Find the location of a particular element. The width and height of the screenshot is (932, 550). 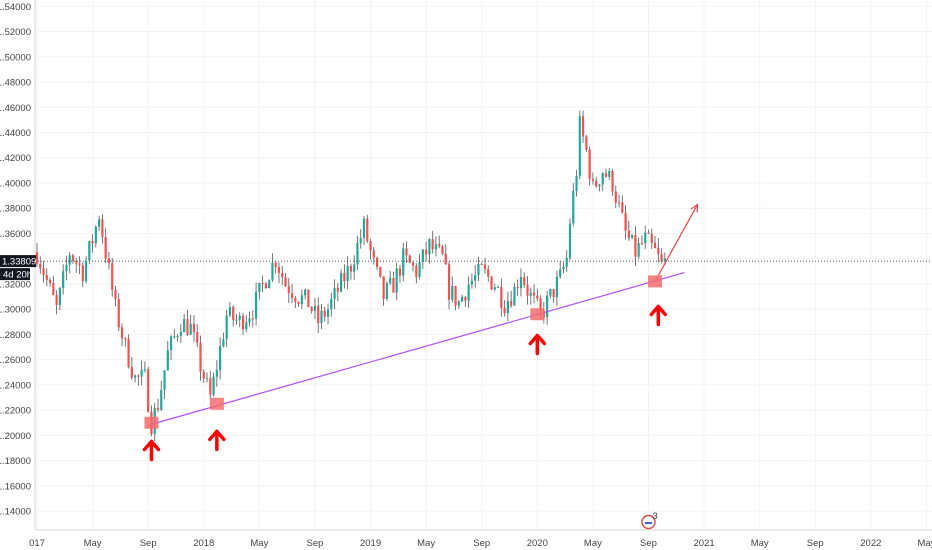

event-count-label: 3 is located at coordinates (654, 516).